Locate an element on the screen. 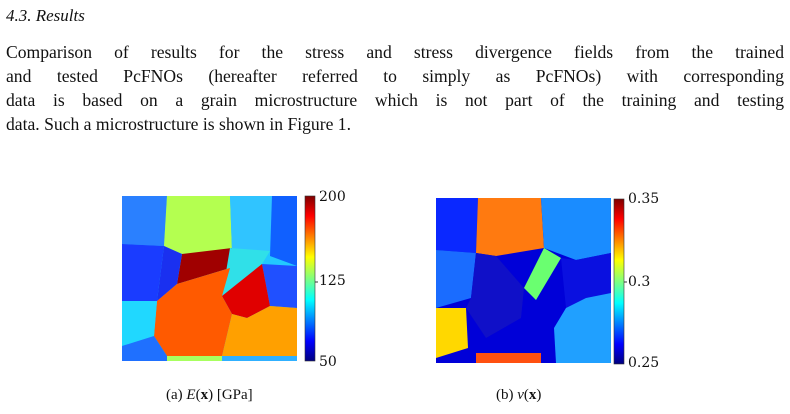 The width and height of the screenshot is (790, 414). colorbar-tick-label: 0.35 is located at coordinates (644, 199).